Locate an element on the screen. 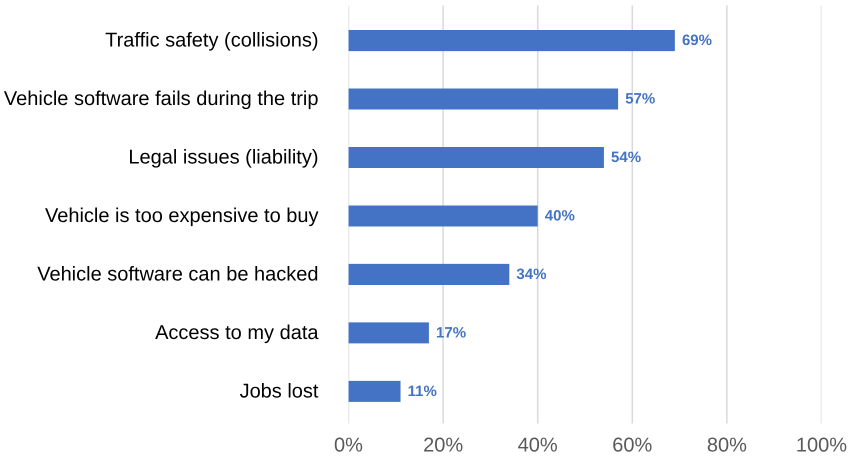  y-tick-label: Jobs lost is located at coordinates (279, 391).